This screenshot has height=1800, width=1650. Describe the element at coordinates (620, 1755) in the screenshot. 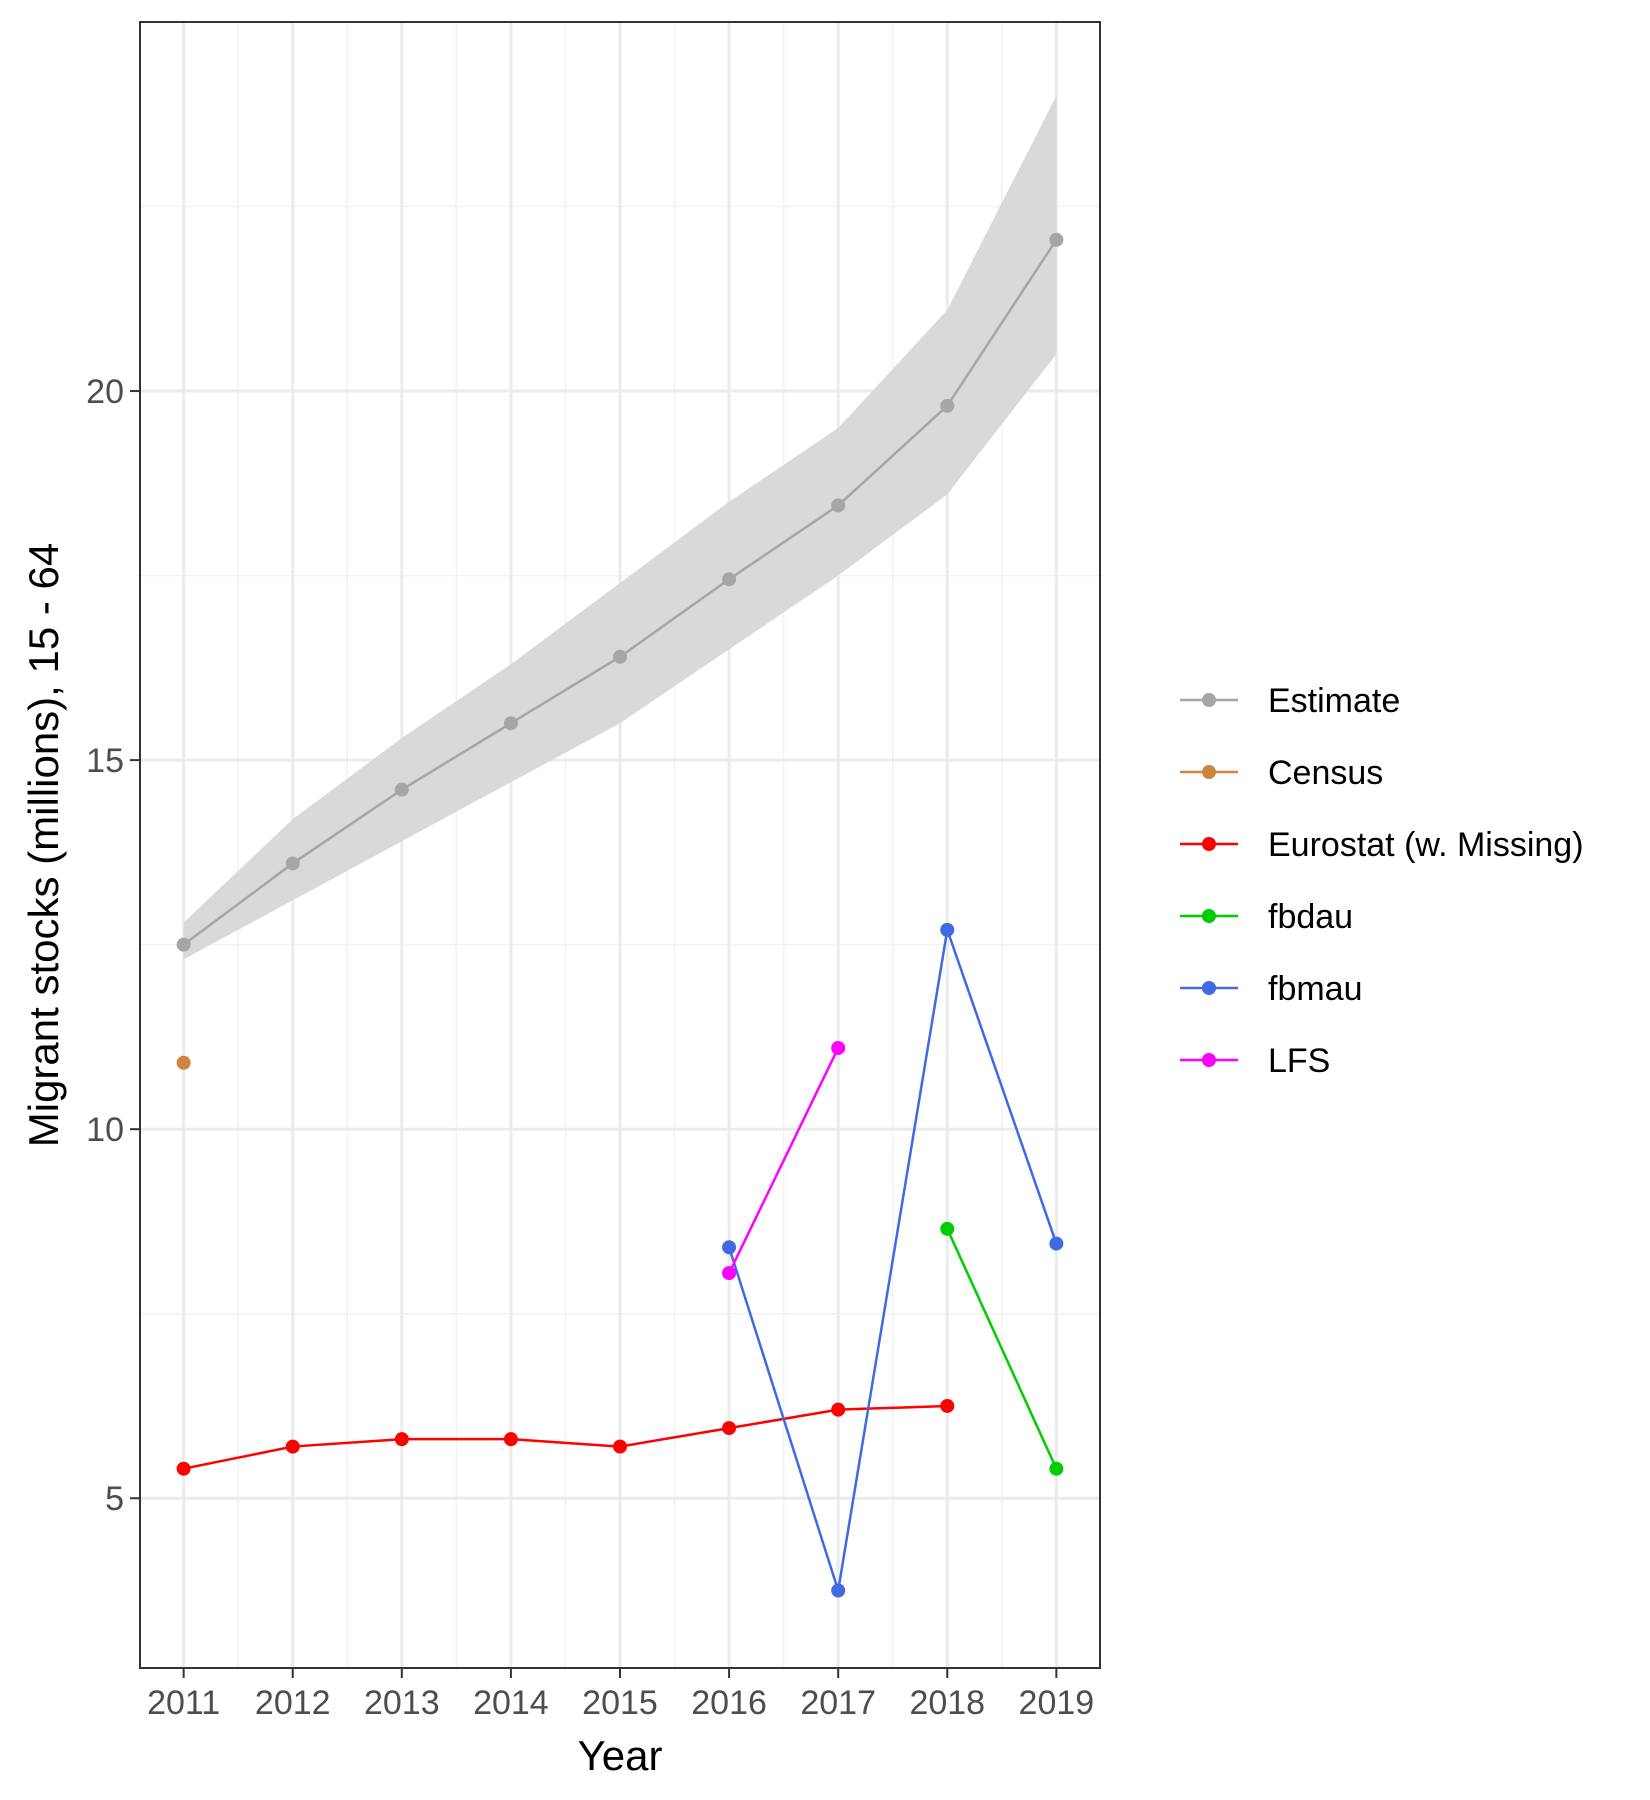

I see `x-axis-title: Year` at that location.